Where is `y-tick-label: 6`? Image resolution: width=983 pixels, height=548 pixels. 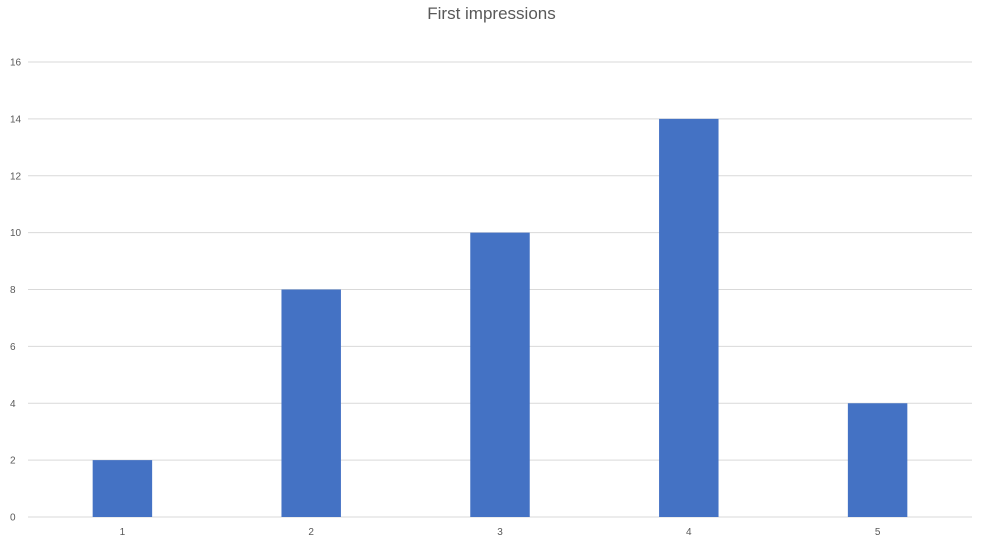
y-tick-label: 6 is located at coordinates (13, 347).